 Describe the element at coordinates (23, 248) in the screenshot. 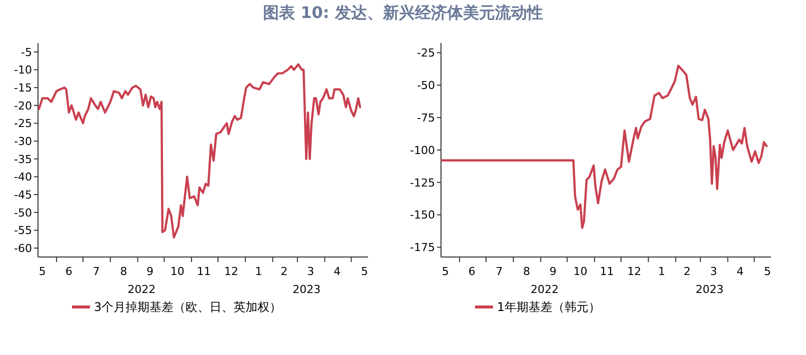

I see `y-tick-label: -60` at that location.